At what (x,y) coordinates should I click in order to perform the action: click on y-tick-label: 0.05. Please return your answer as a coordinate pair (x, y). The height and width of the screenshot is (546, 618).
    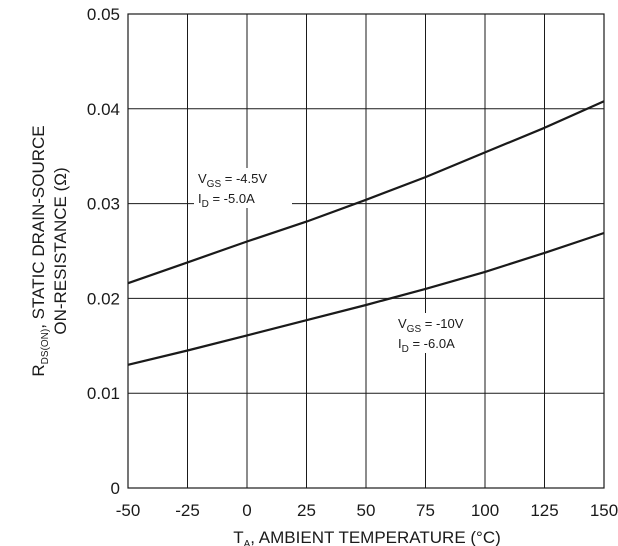
    Looking at the image, I should click on (103, 14).